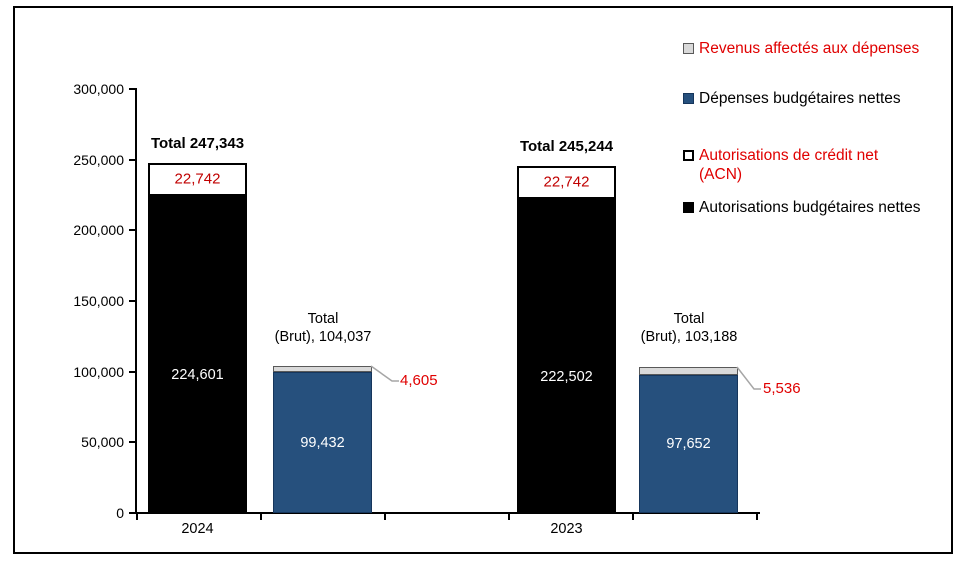 The height and width of the screenshot is (569, 967). Describe the element at coordinates (566, 147) in the screenshot. I see `total-label-2023: Total 245,244` at that location.